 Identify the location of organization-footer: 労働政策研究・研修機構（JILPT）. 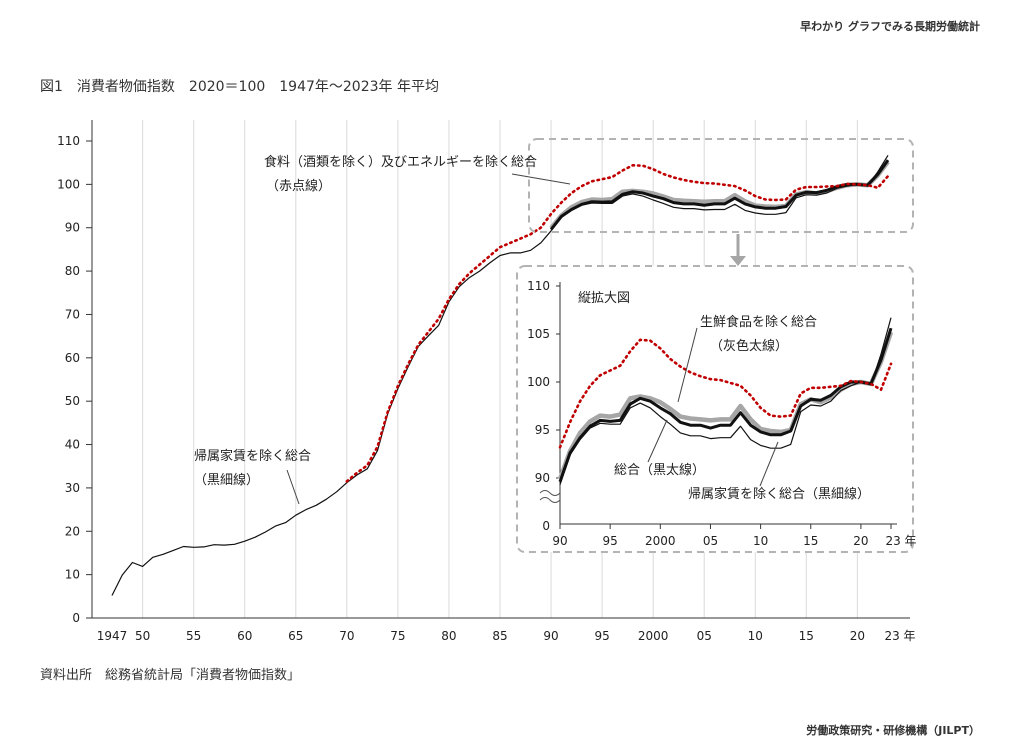
(893, 730).